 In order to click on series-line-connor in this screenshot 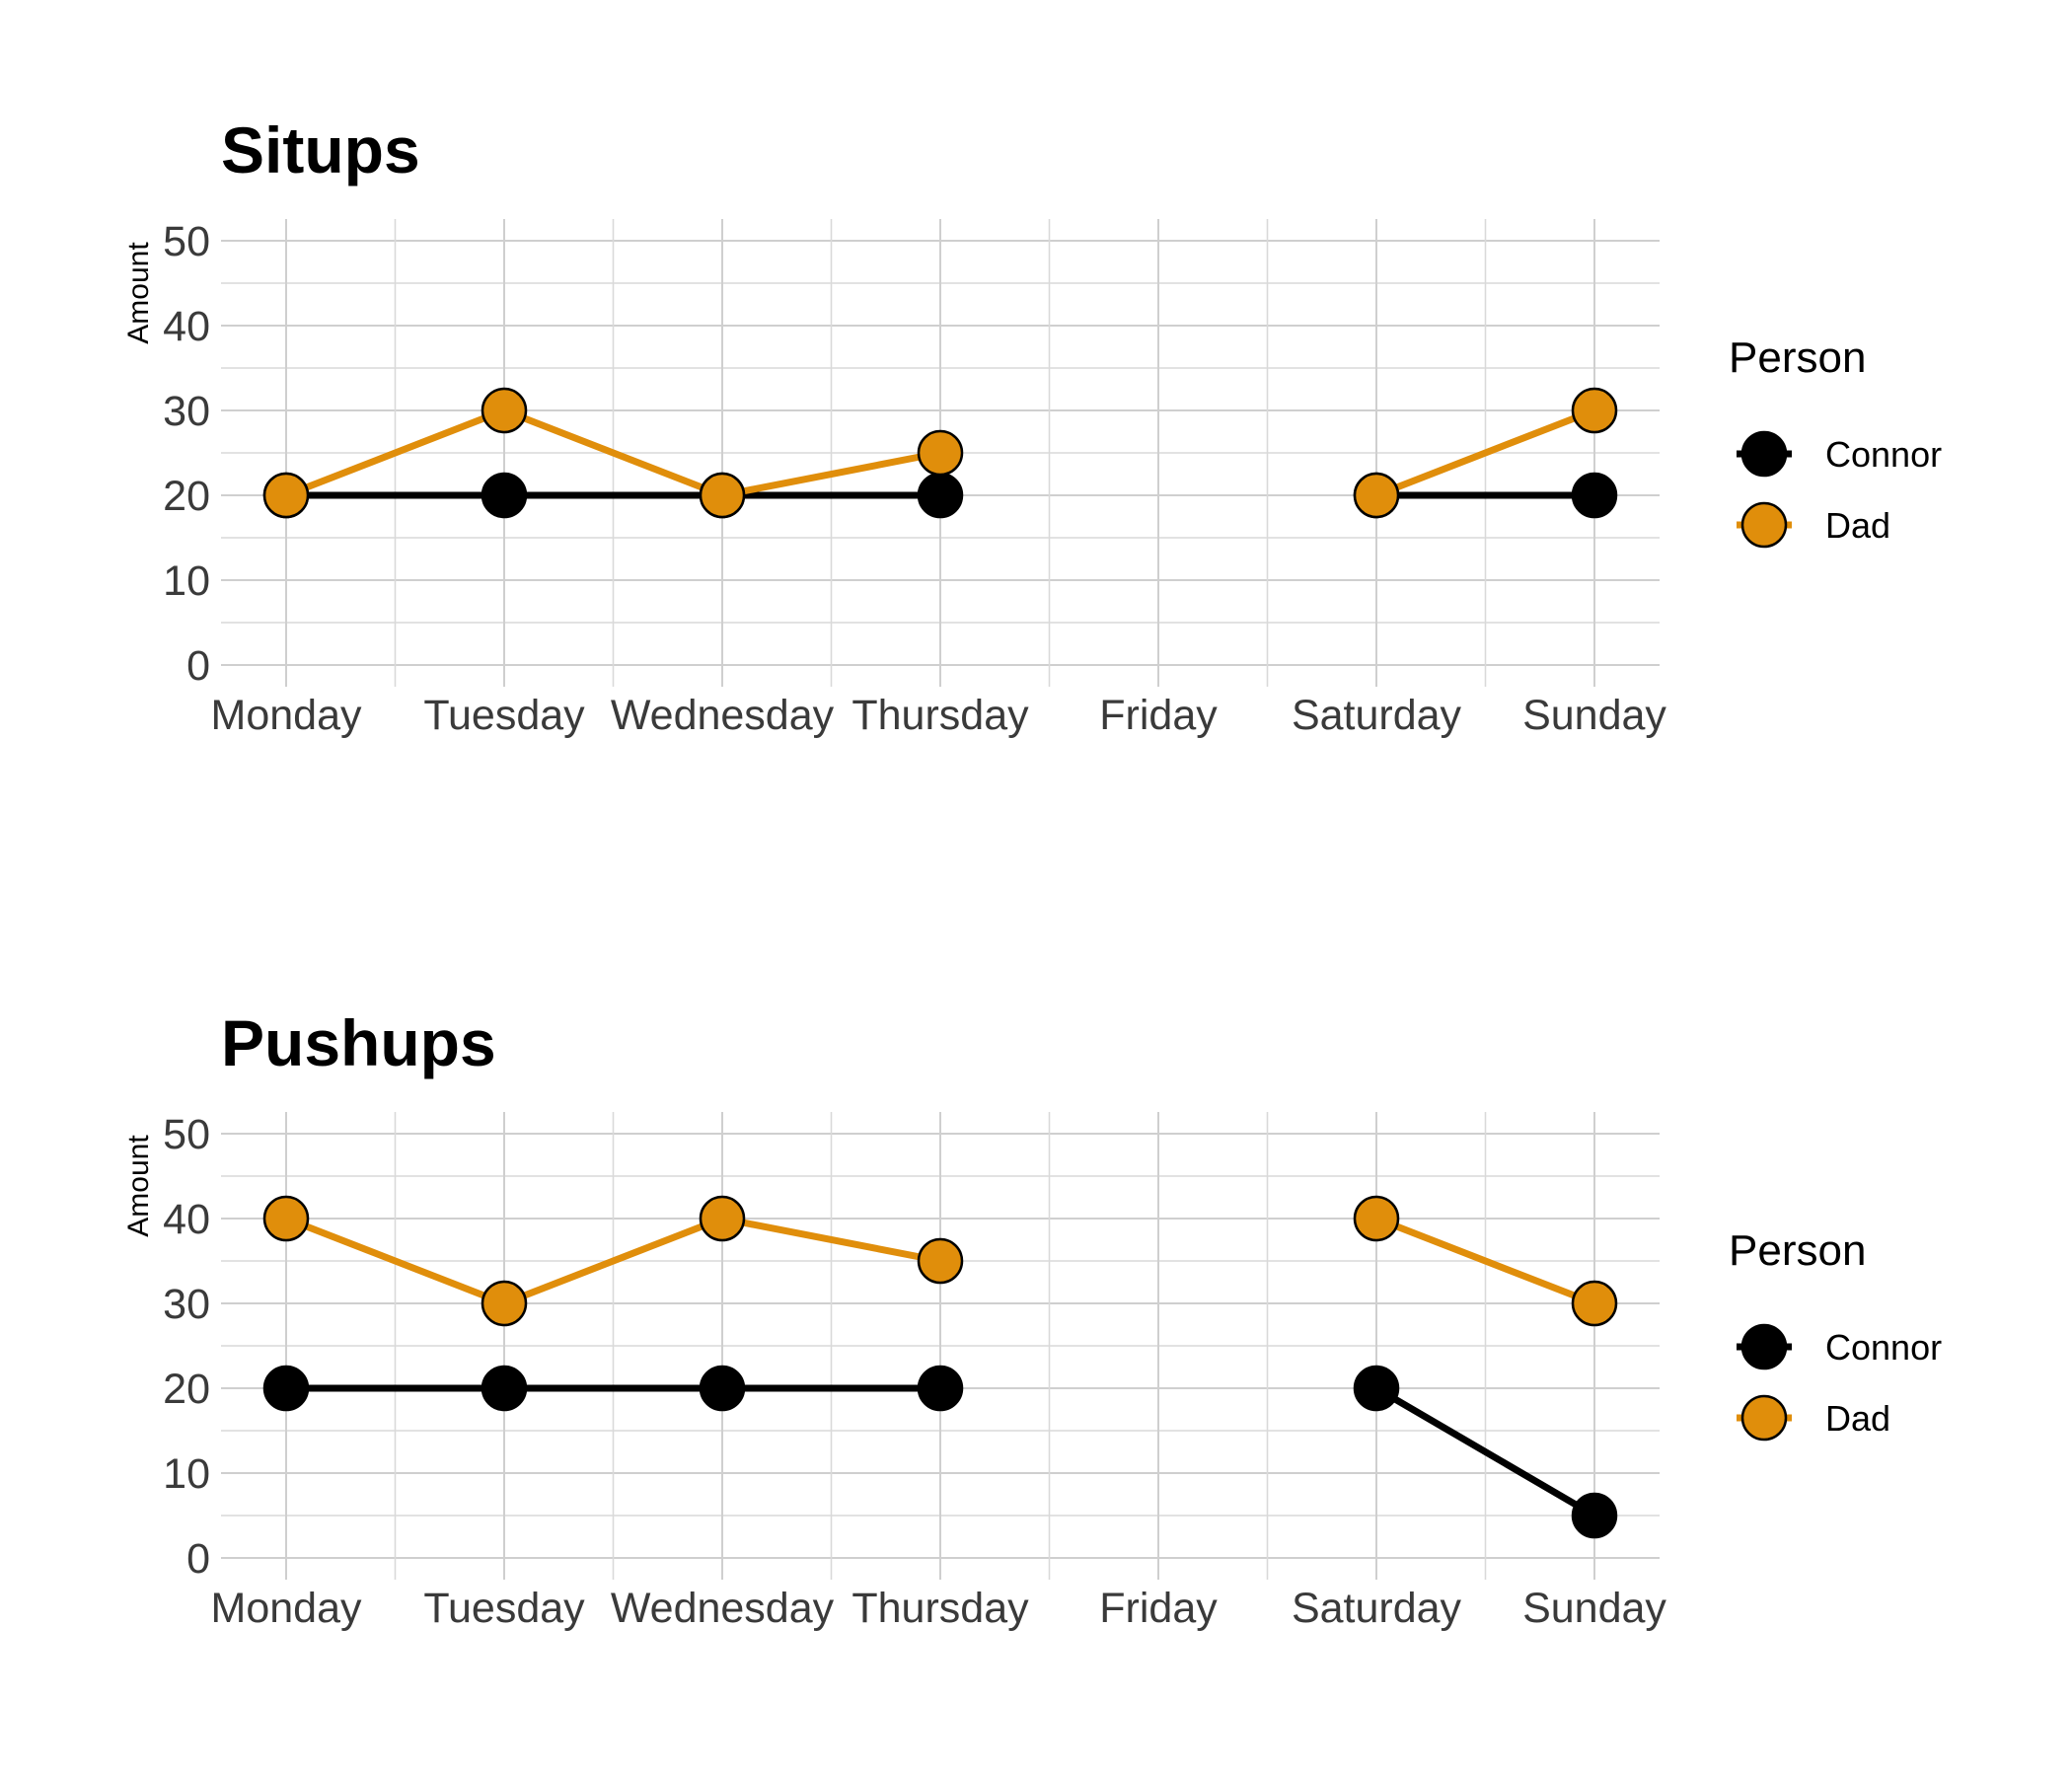, I will do `click(1485, 1452)`.